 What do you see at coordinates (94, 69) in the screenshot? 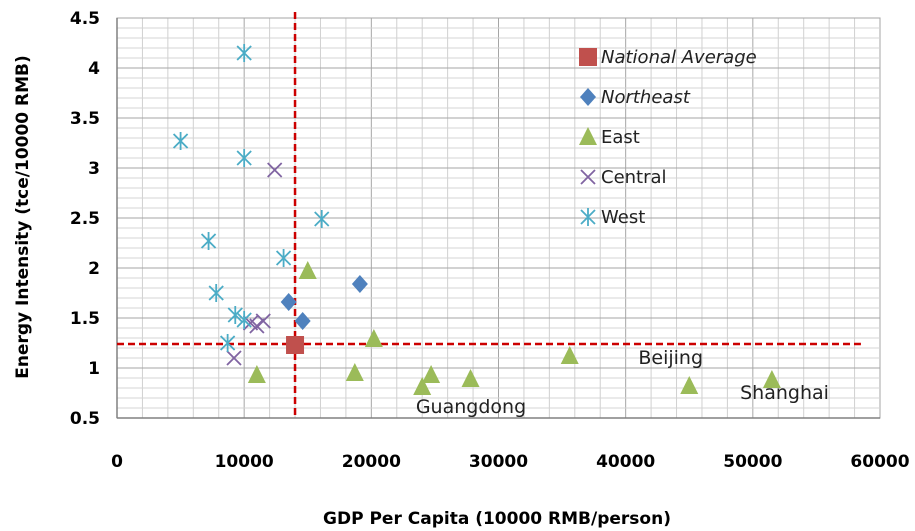
I see `y-tick-label: 4` at bounding box center [94, 69].